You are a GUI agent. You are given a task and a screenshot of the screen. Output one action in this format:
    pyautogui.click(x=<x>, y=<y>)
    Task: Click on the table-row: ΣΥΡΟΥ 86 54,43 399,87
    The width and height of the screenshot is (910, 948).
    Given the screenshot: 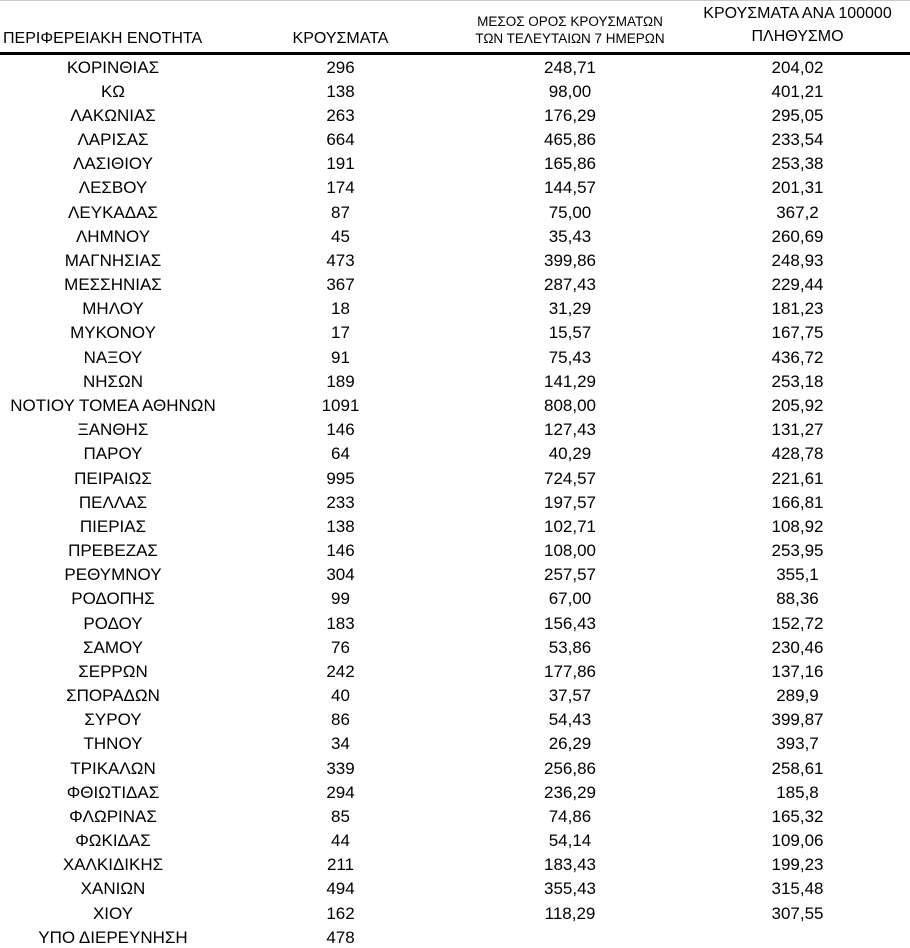 What is the action you would take?
    pyautogui.click(x=455, y=720)
    